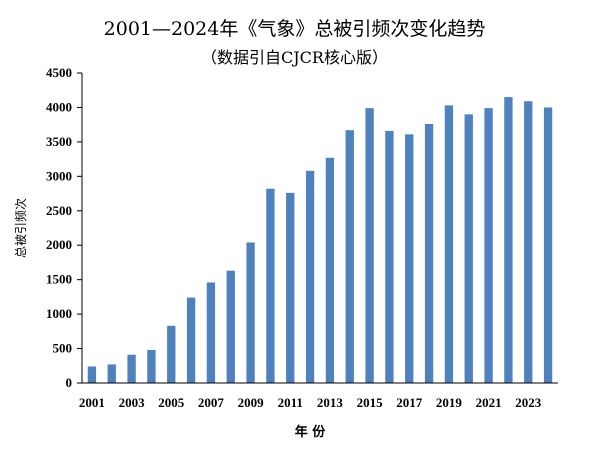  I want to click on bar-2017, so click(409, 258).